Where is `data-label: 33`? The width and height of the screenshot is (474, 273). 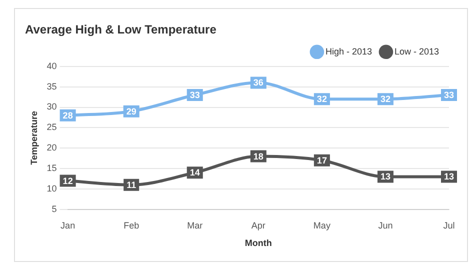 data-label: 33 is located at coordinates (195, 95).